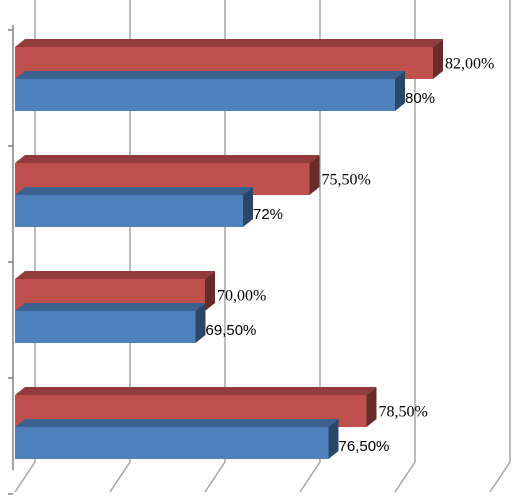 The image size is (514, 497). What do you see at coordinates (469, 64) in the screenshot?
I see `value-label: 82,00%` at bounding box center [469, 64].